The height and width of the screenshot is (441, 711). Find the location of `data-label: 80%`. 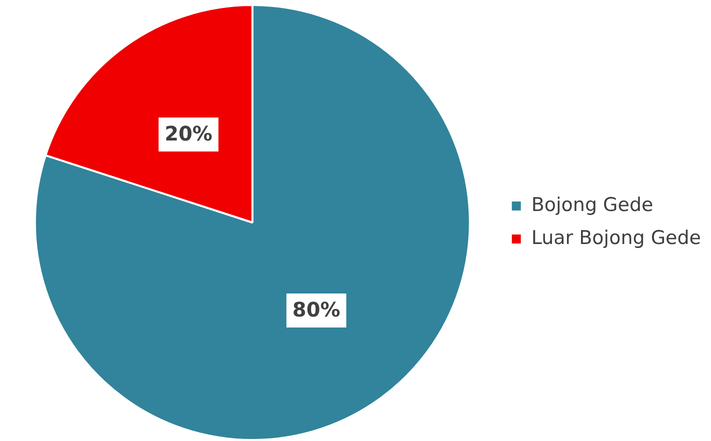

data-label: 80% is located at coordinates (316, 310).